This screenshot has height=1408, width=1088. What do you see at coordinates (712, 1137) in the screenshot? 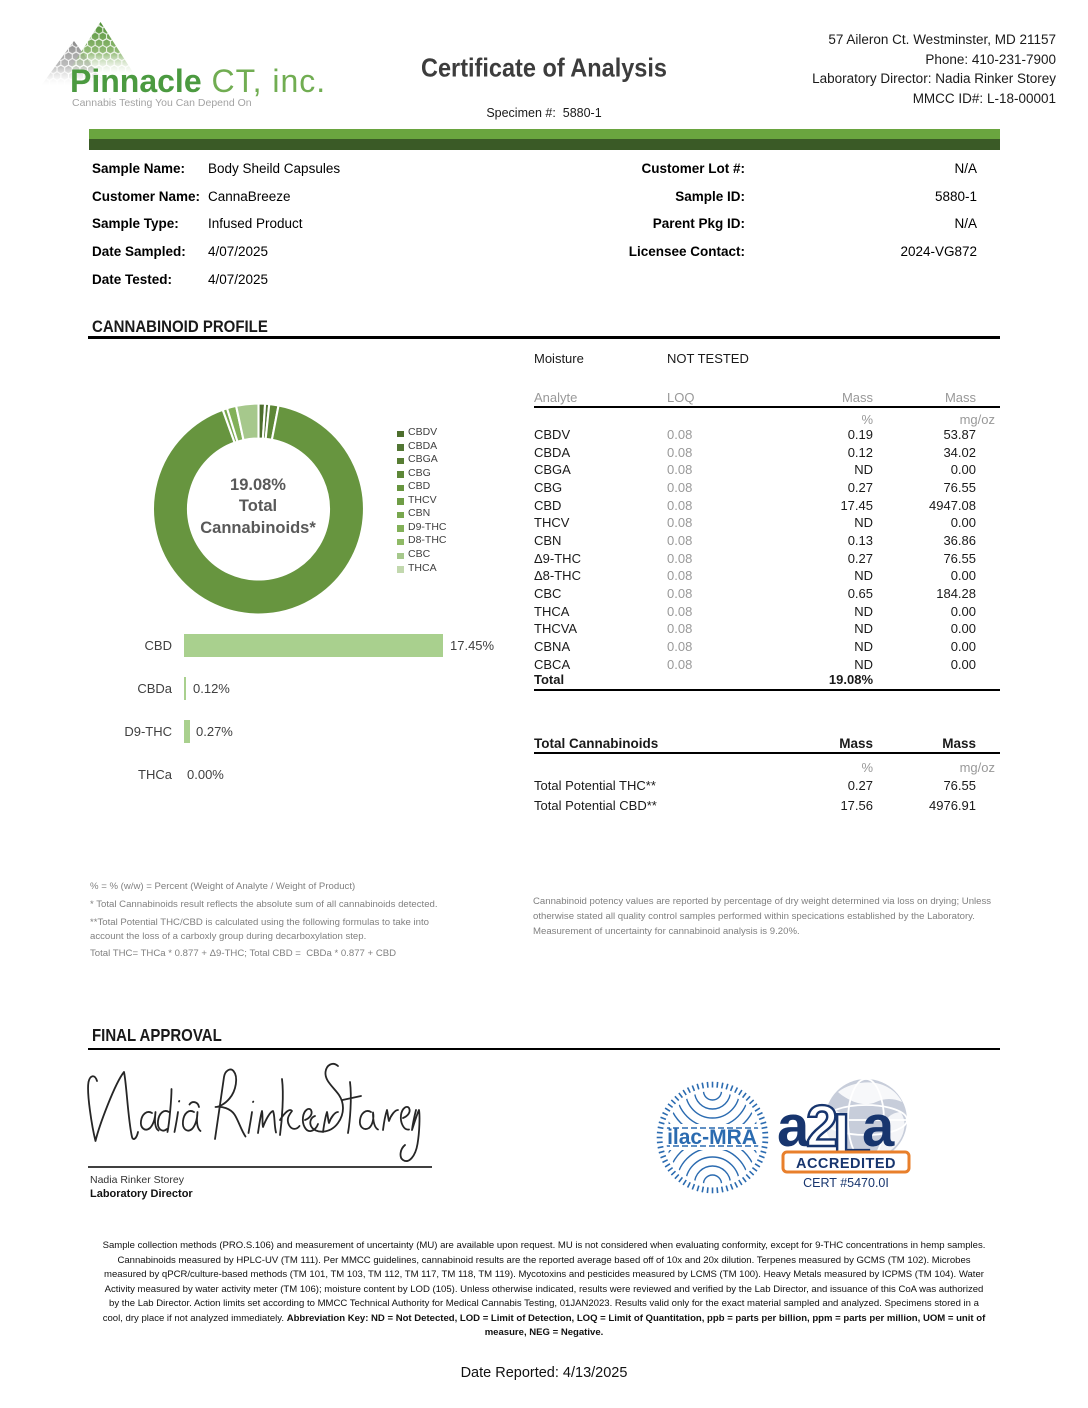
I see `svg-text: ilac-MRA` at bounding box center [712, 1137].